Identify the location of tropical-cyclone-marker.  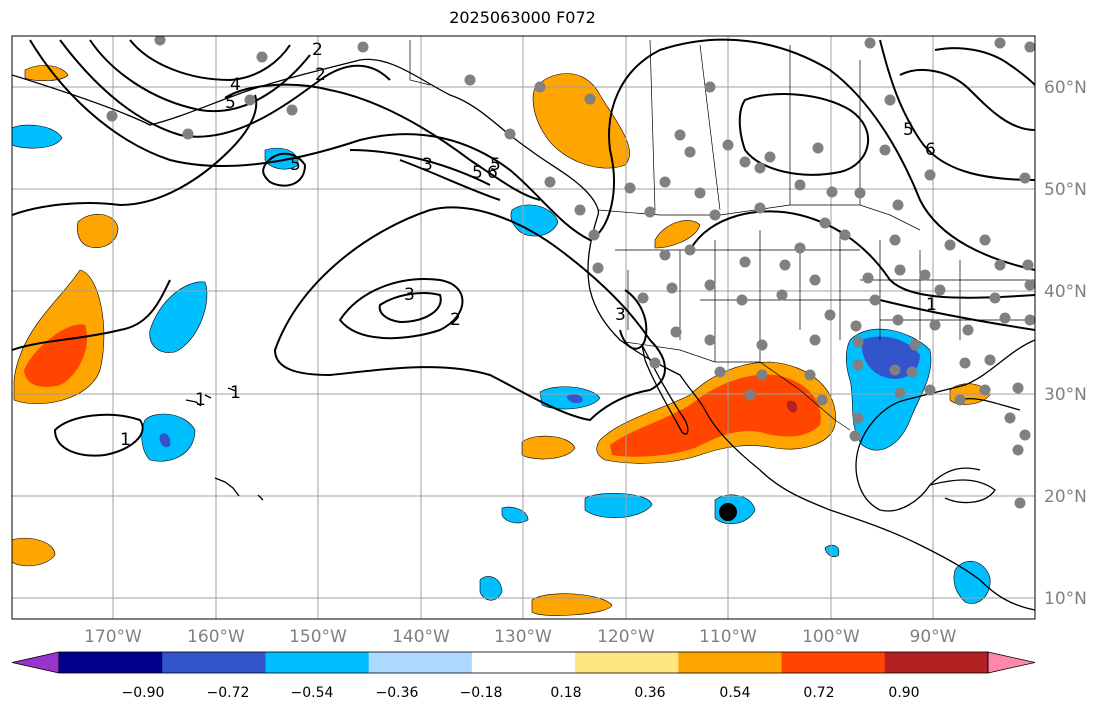
(728, 512).